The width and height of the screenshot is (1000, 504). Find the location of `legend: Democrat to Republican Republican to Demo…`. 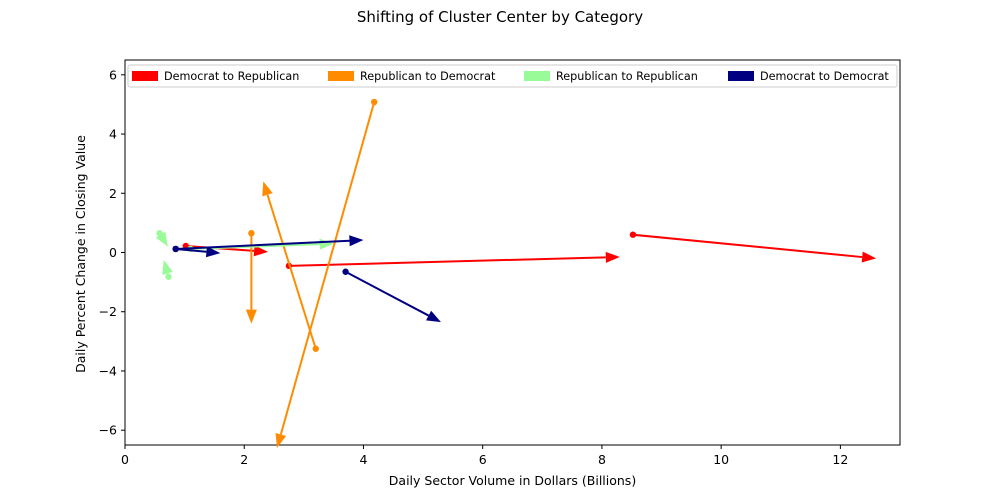

legend: Democrat to Republican Republican to Demo… is located at coordinates (512, 76).